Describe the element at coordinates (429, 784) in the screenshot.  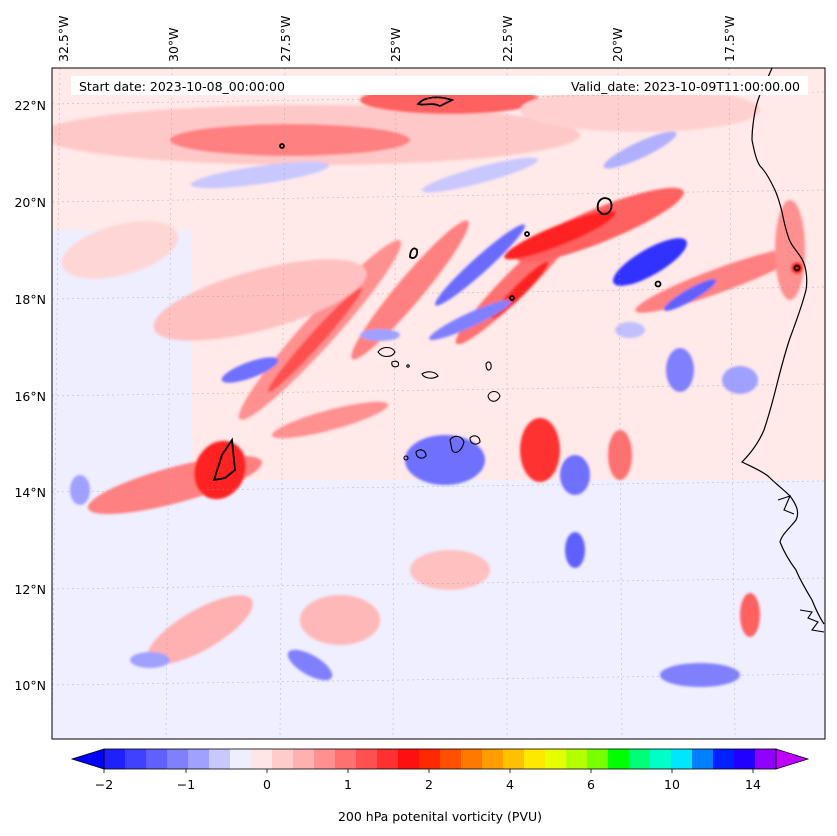
I see `cb-label-2: 2` at that location.